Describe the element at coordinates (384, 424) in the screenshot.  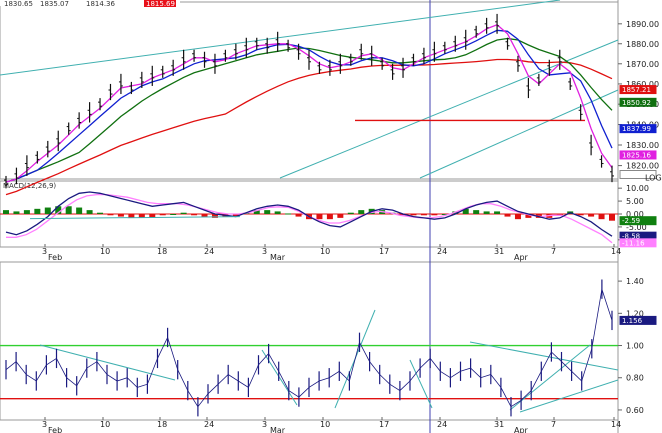
I see `x-day-label: 17` at that location.